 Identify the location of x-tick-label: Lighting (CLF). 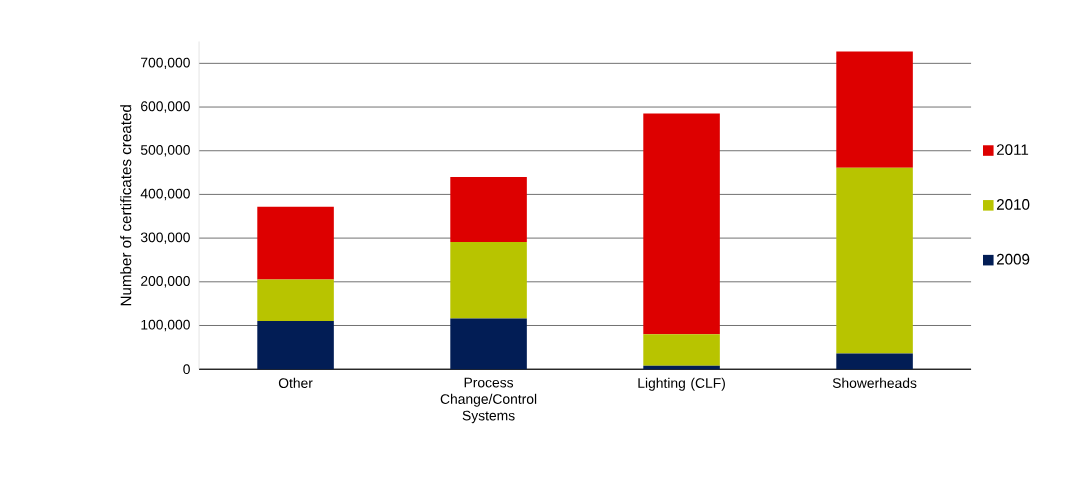
(681, 384).